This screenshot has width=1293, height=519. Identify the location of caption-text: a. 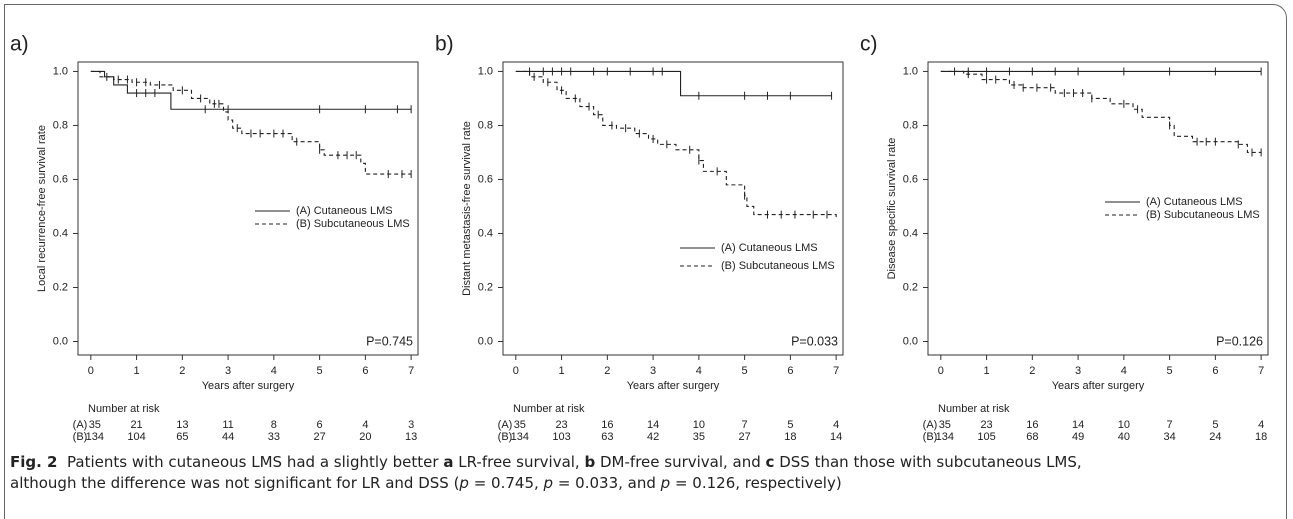
(448, 462).